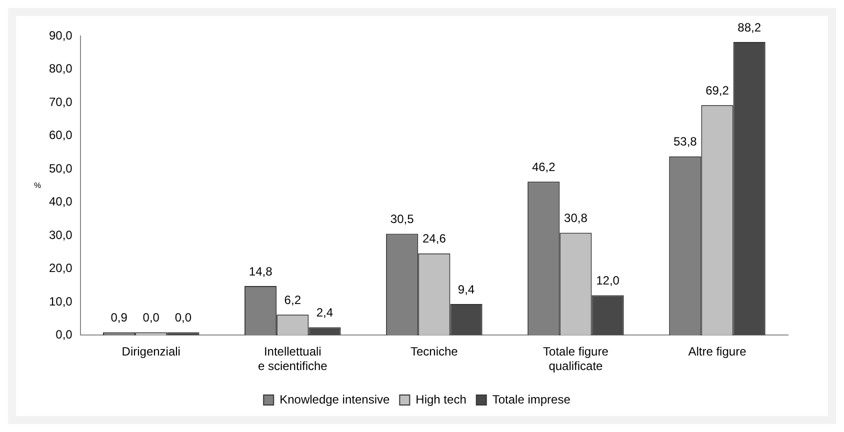 The image size is (844, 432). I want to click on y-tick-label: 80,0, so click(60, 69).